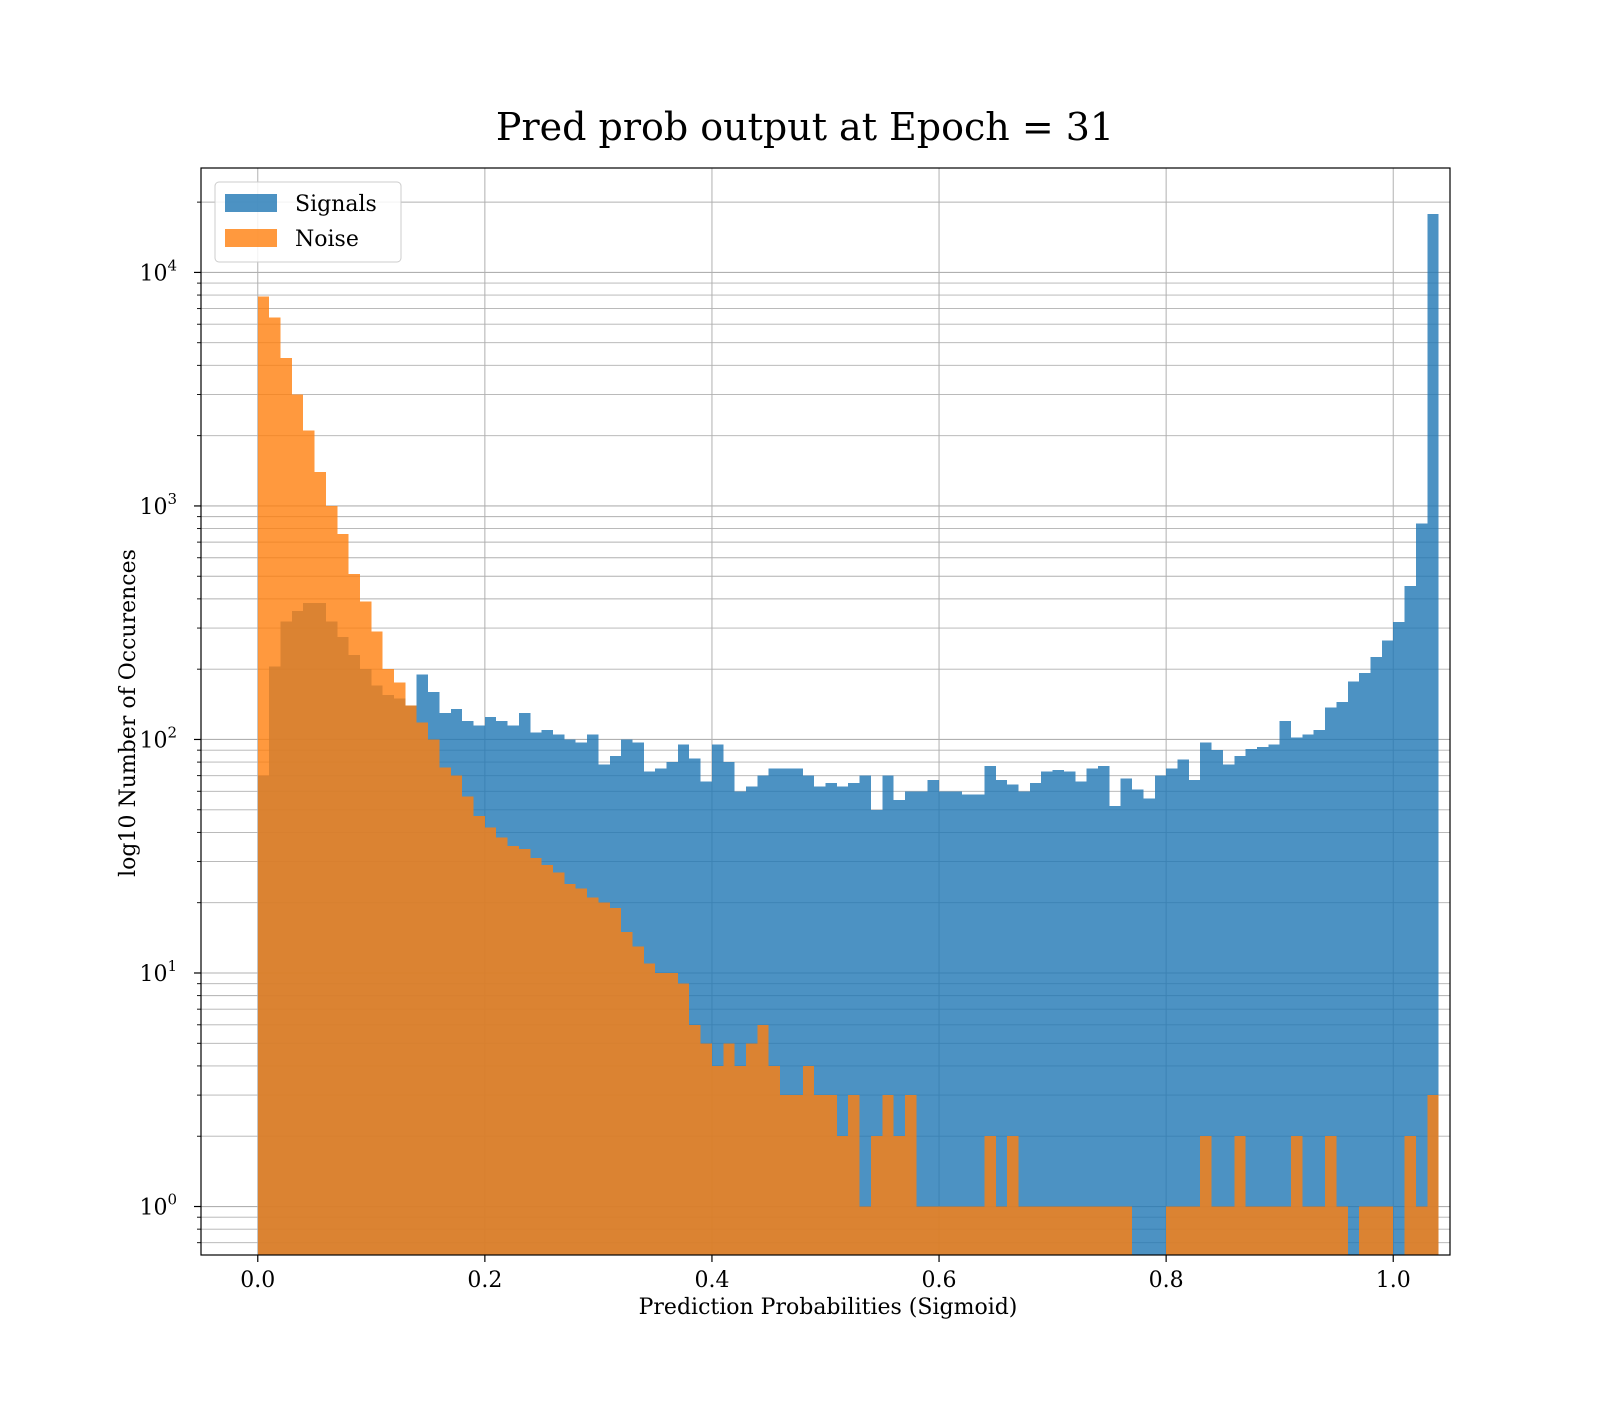 This screenshot has height=1404, width=1600. I want to click on y-tick-label: 10⁴, so click(158, 271).